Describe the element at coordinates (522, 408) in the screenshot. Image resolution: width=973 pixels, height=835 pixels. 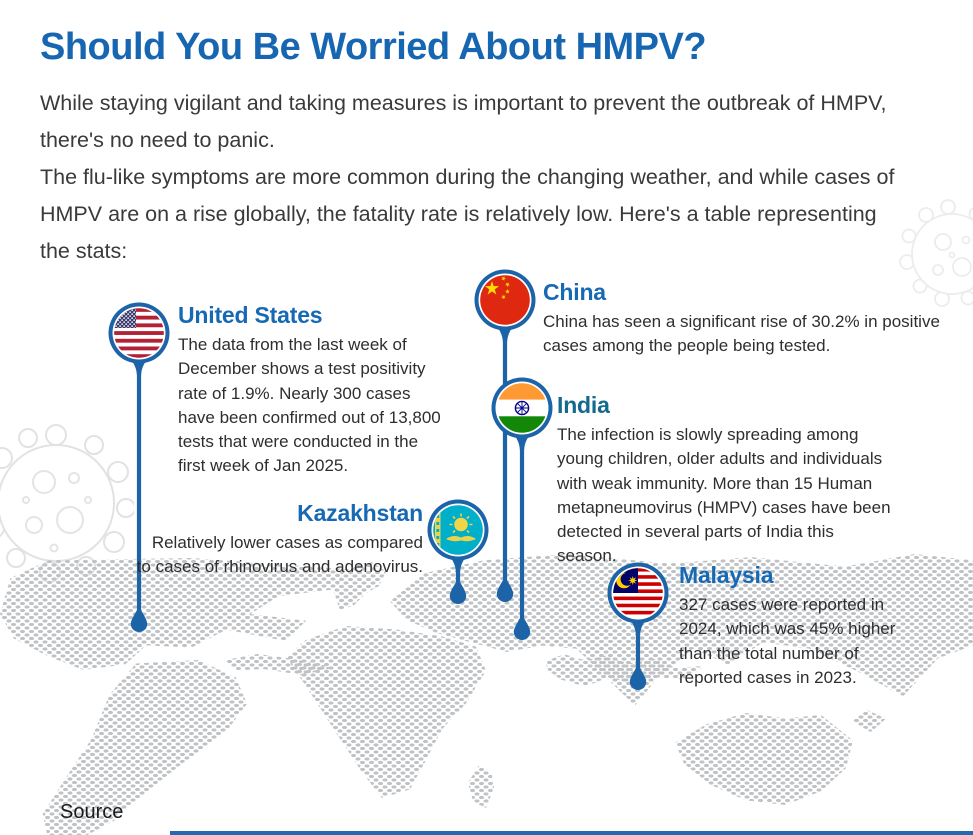
I see `flag-india-icon` at that location.